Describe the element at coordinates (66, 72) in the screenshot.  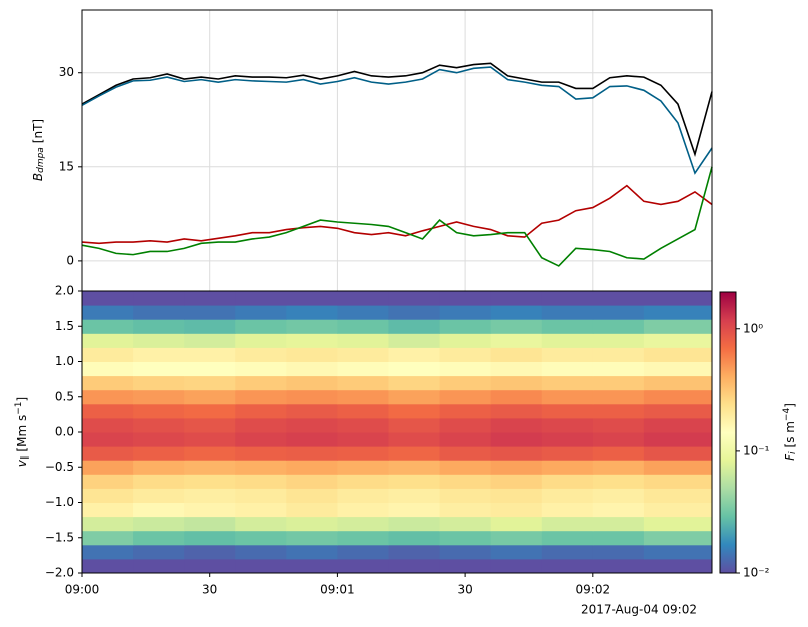
I see `y-tick-label: 30` at that location.